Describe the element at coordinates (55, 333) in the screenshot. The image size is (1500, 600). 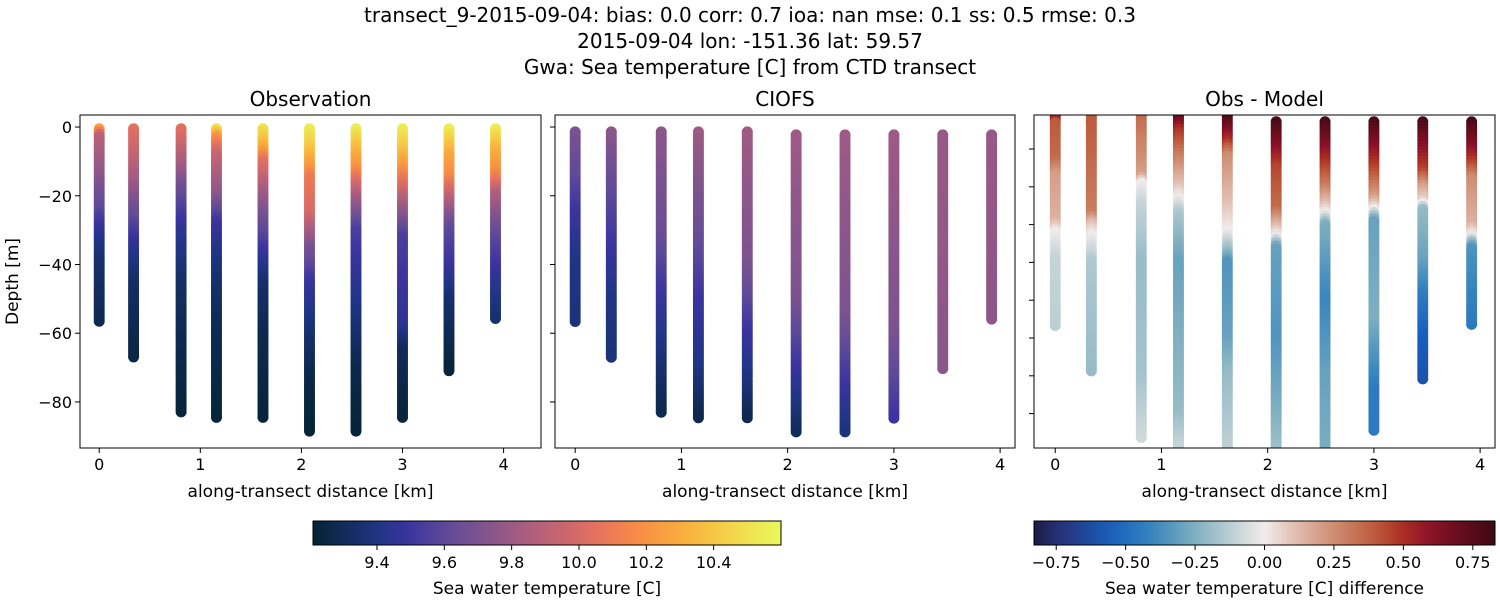
I see `y-tick-label: −60` at that location.